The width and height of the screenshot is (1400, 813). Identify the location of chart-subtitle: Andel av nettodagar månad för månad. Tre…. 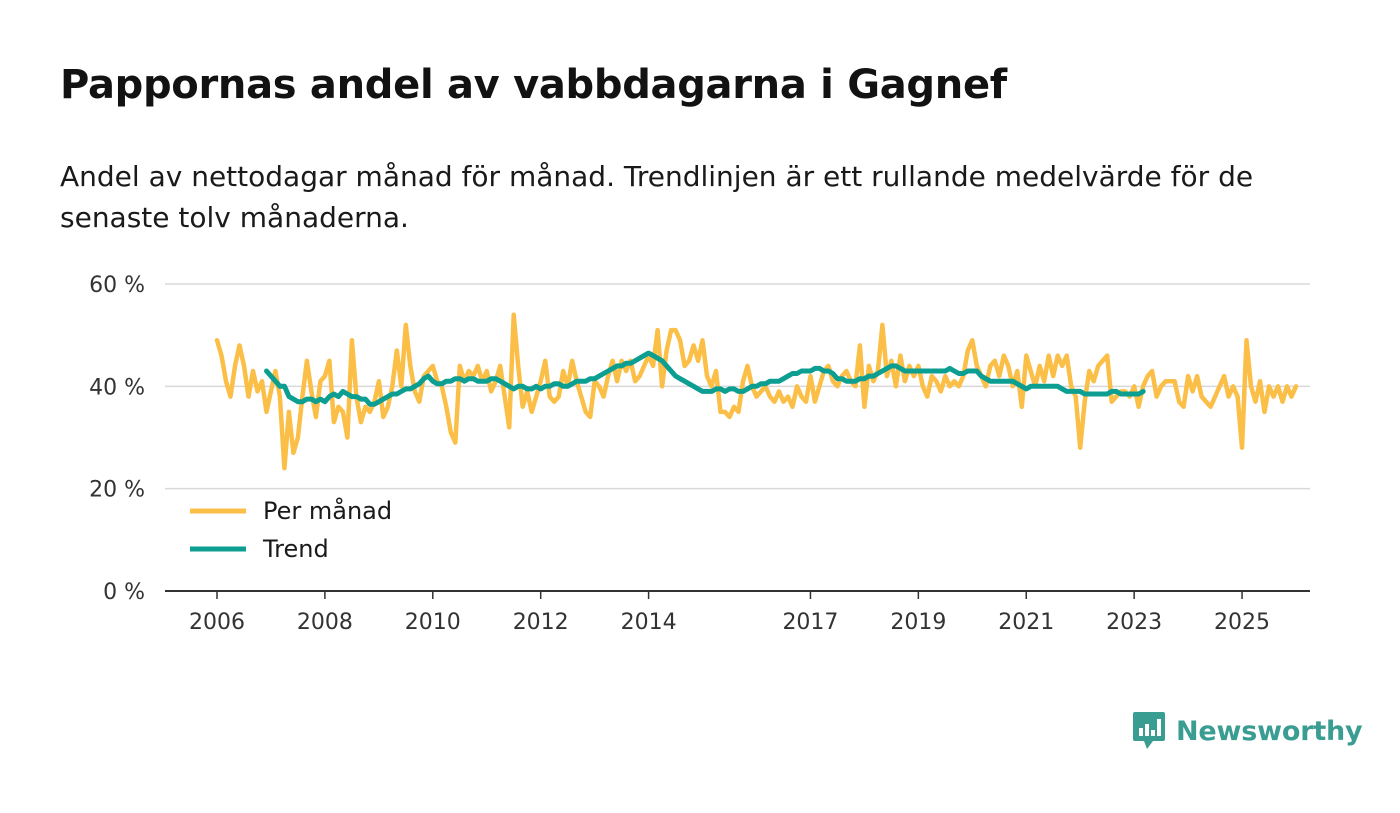
(657, 197).